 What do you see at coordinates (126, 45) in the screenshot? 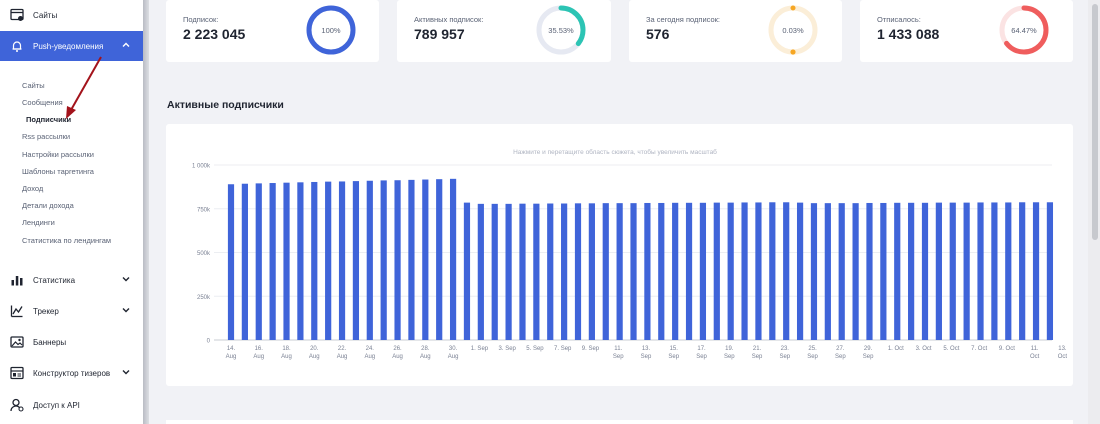
I see `chevron-up-icon` at bounding box center [126, 45].